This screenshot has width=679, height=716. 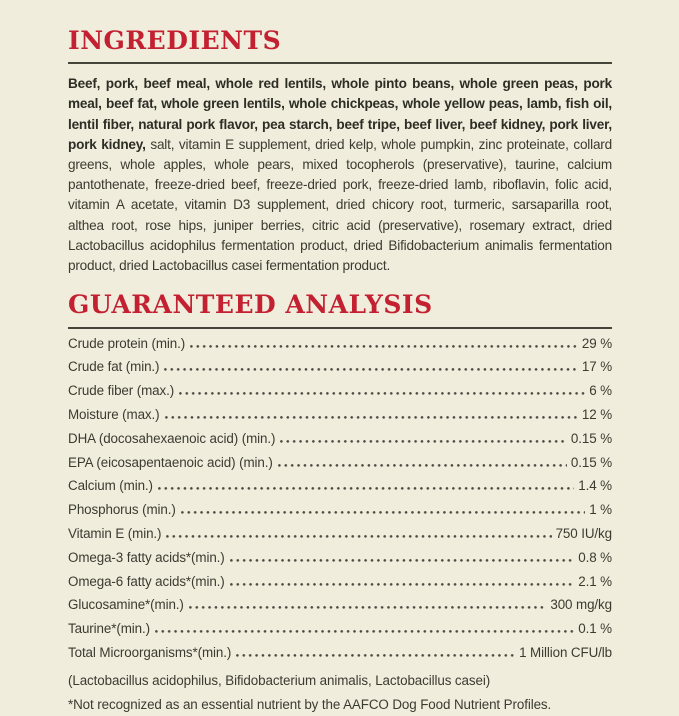 What do you see at coordinates (595, 486) in the screenshot?
I see `row-value: 1.4 %` at bounding box center [595, 486].